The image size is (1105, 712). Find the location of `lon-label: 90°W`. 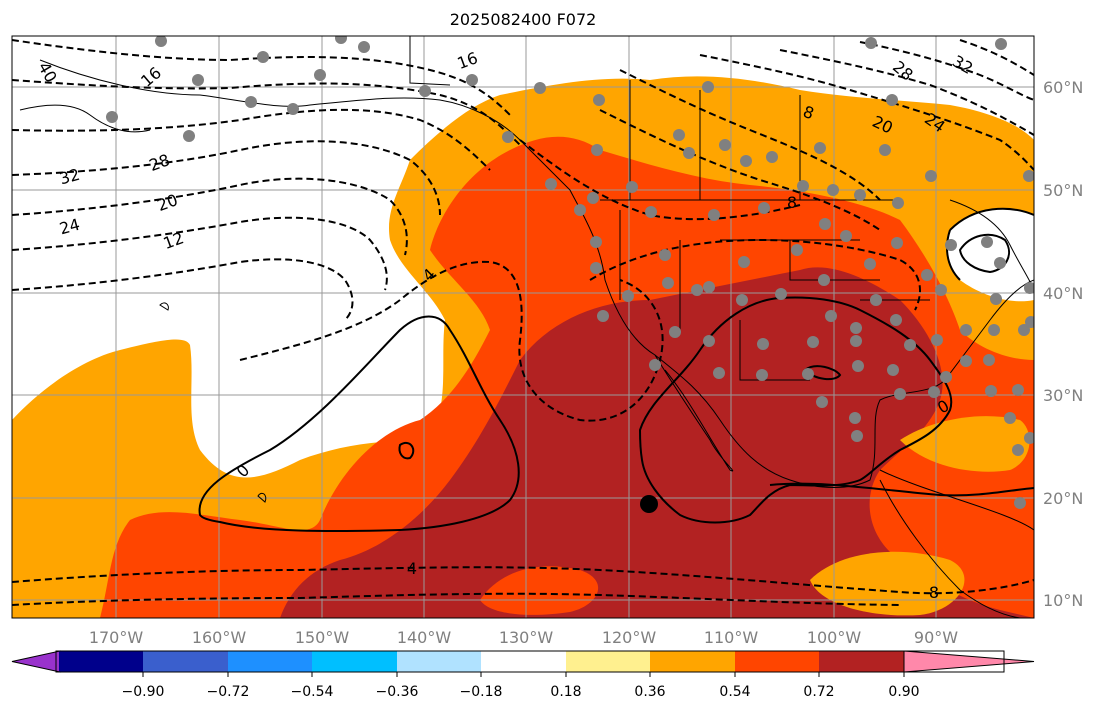

lon-label: 90°W is located at coordinates (936, 637).